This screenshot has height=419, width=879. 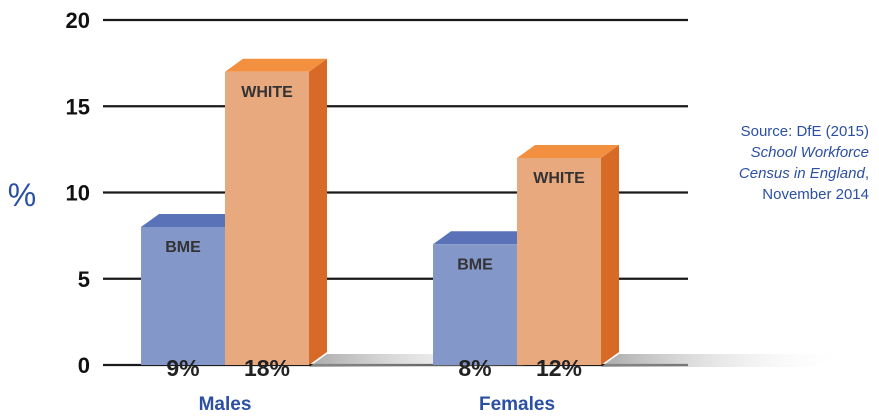 I want to click on bar-shadow, so click(x=725, y=360).